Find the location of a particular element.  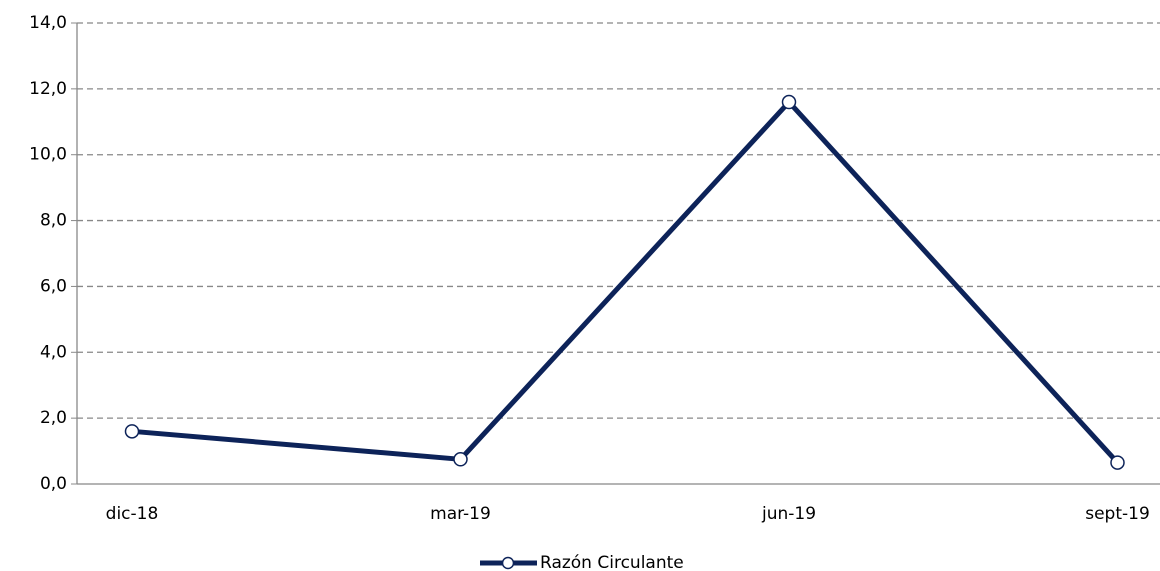

x-tick-label: dic-18 is located at coordinates (132, 514).